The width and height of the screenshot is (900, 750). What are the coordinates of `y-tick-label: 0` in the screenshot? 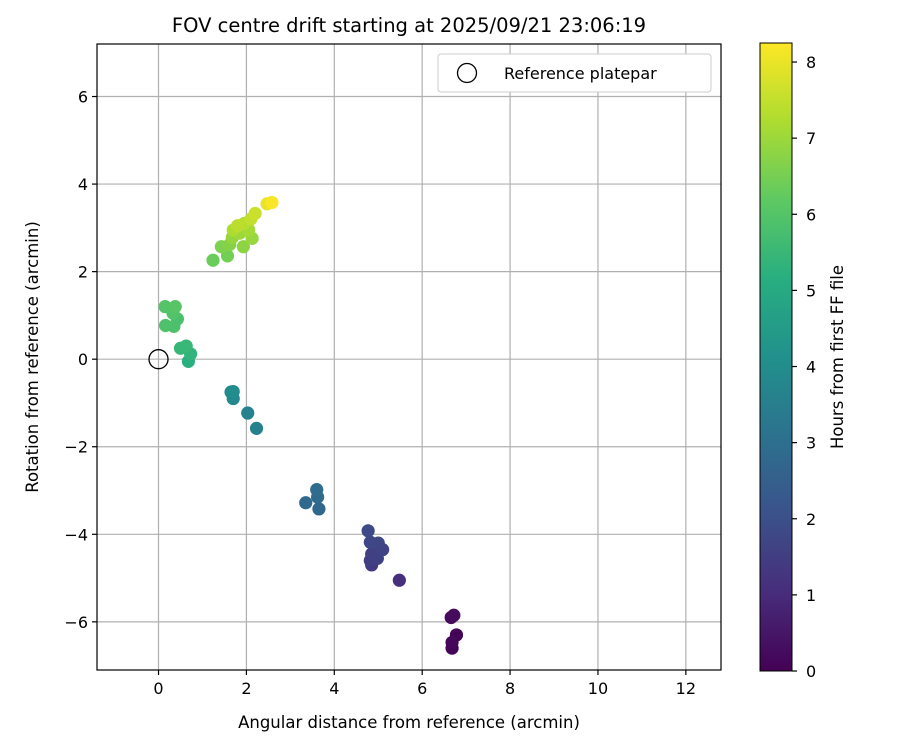 It's located at (83, 359).